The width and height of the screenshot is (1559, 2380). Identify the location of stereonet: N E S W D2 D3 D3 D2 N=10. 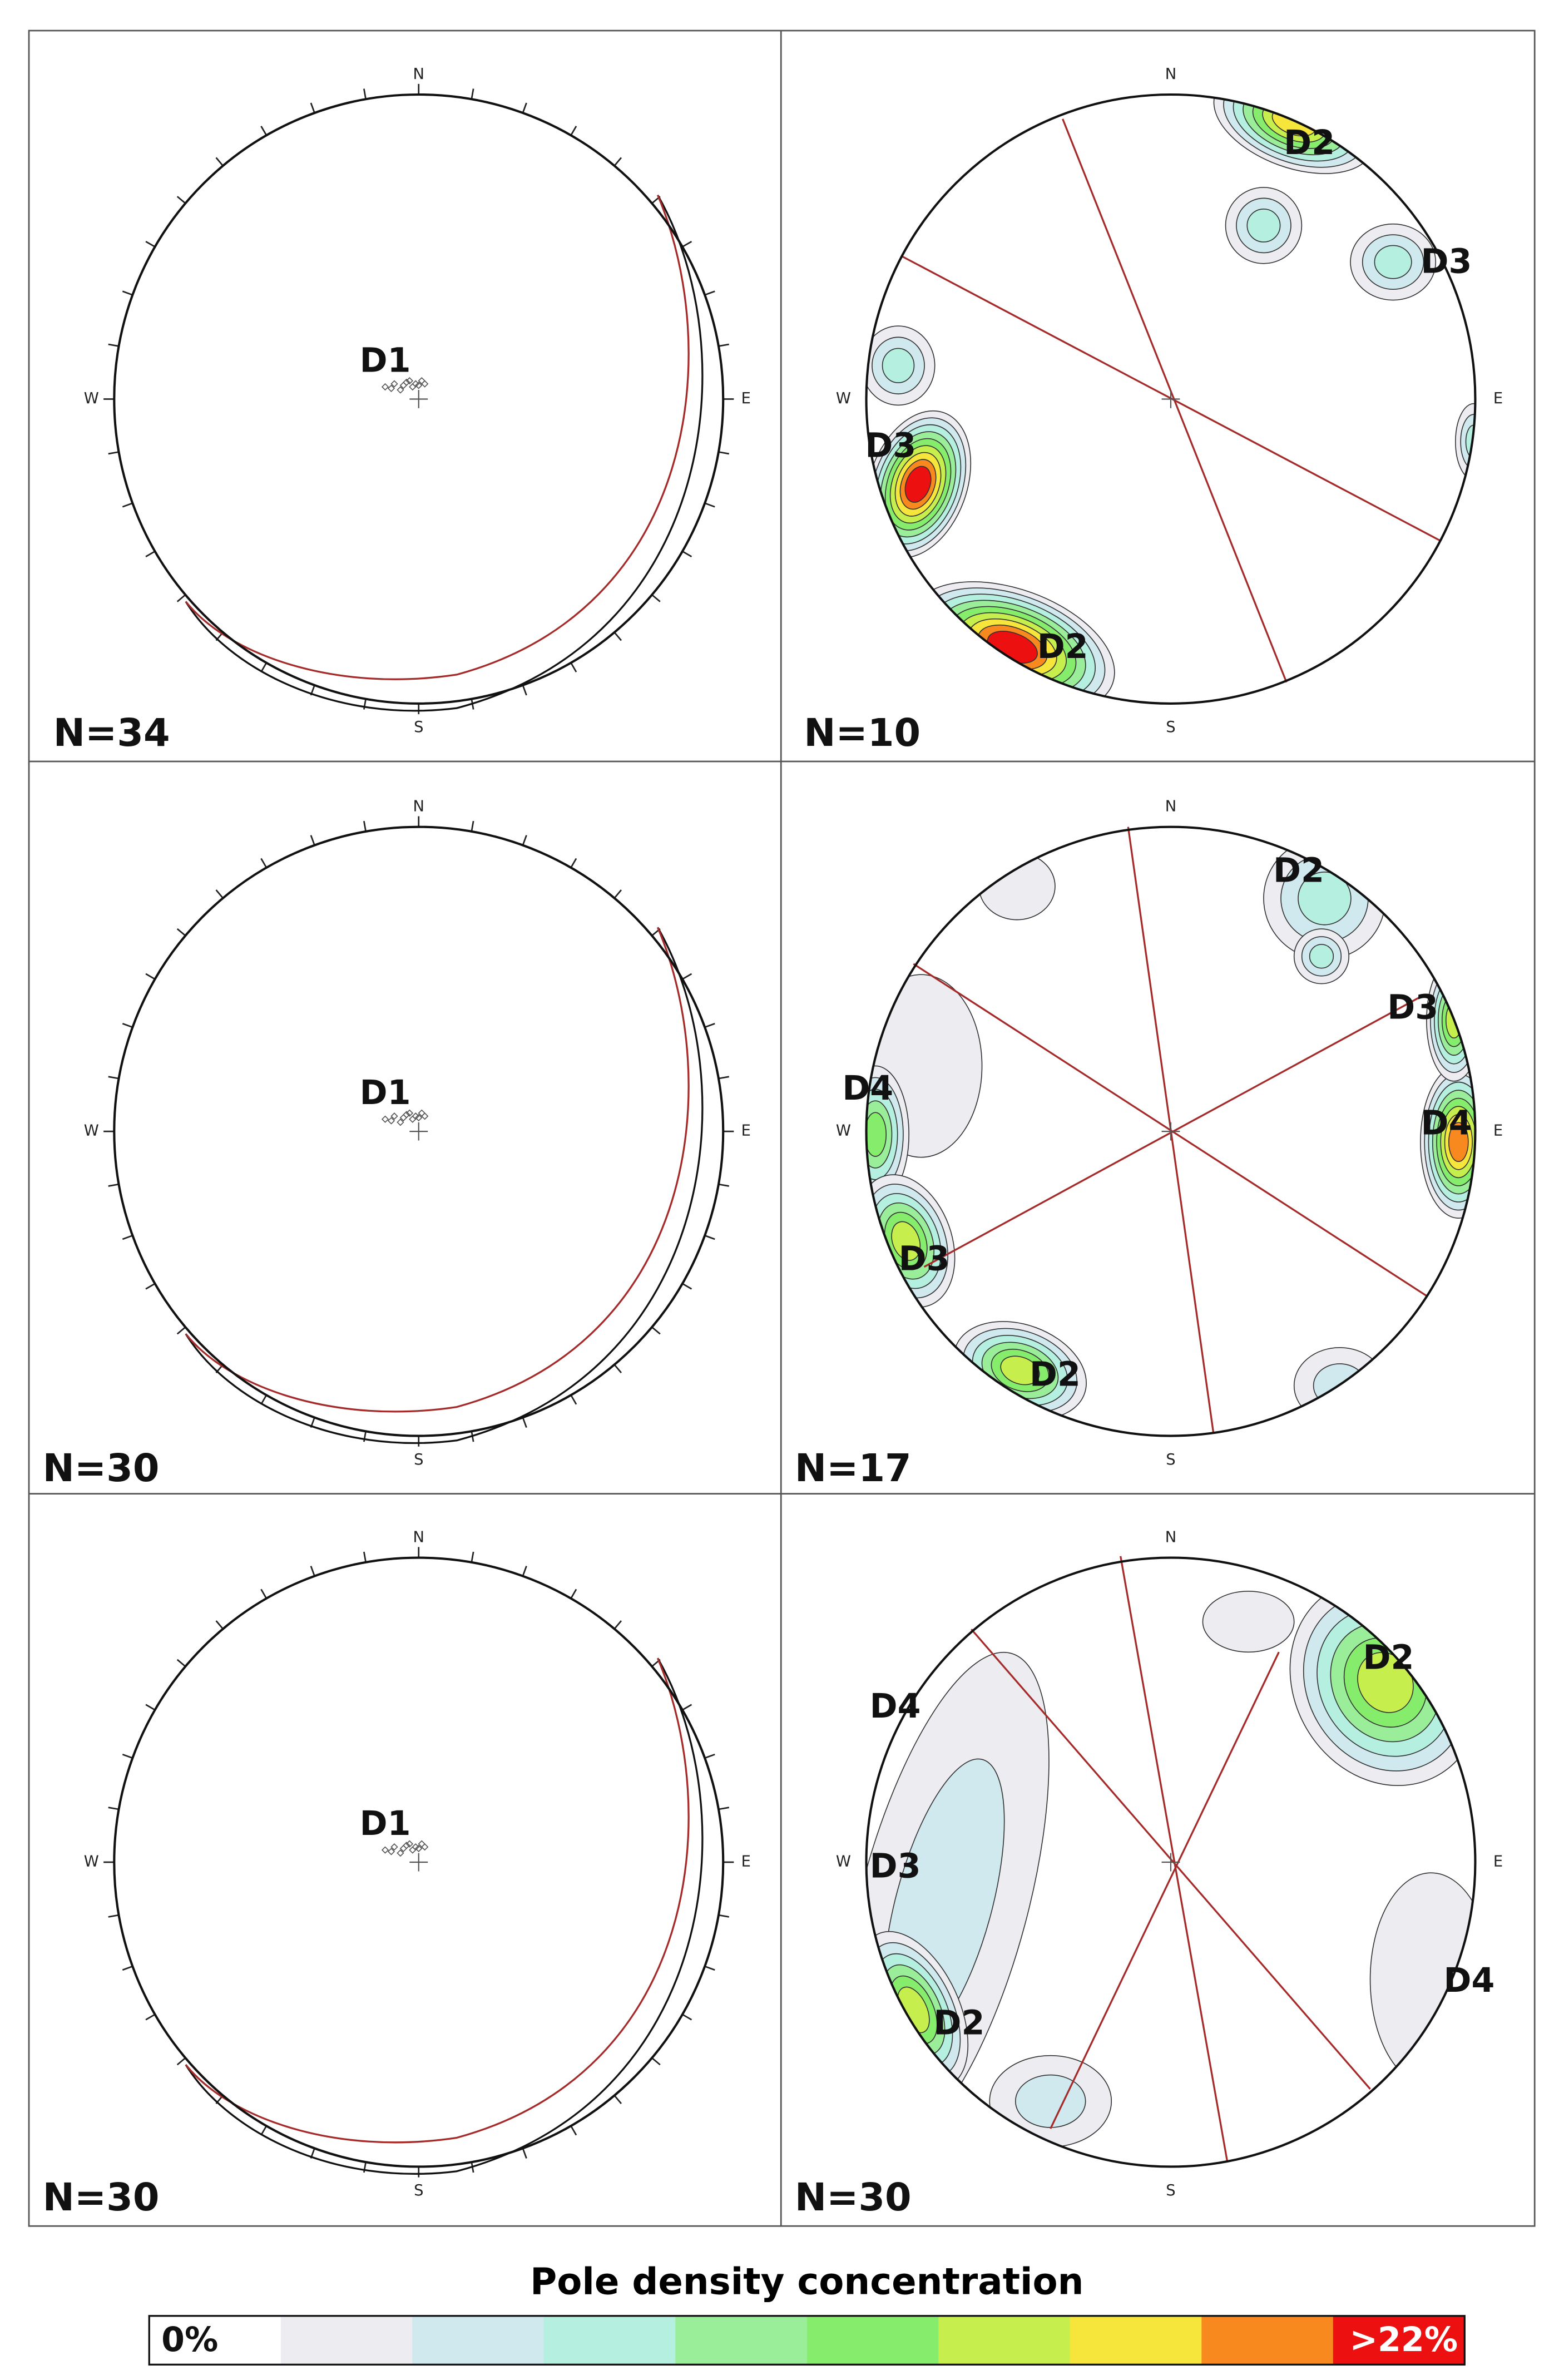
(1153, 410).